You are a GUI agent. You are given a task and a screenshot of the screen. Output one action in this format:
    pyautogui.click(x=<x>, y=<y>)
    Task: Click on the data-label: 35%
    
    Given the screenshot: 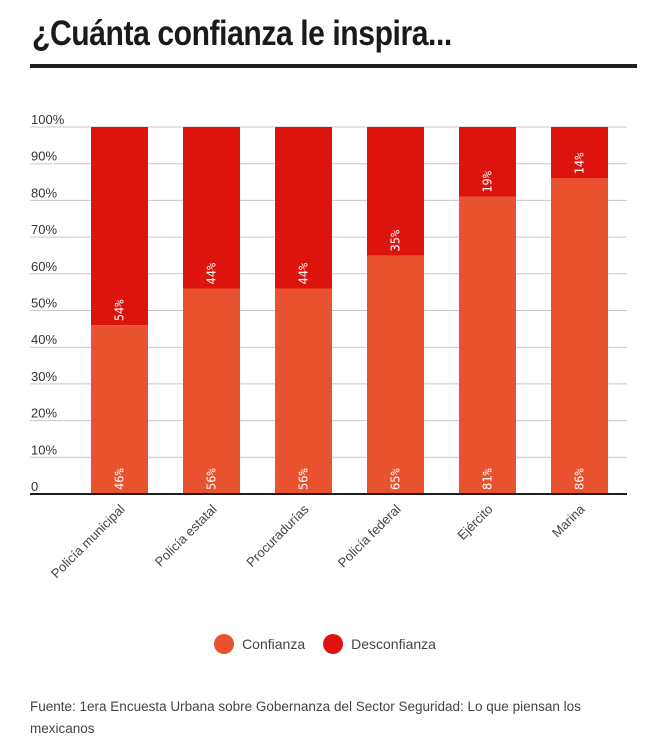 What is the action you would take?
    pyautogui.click(x=396, y=240)
    